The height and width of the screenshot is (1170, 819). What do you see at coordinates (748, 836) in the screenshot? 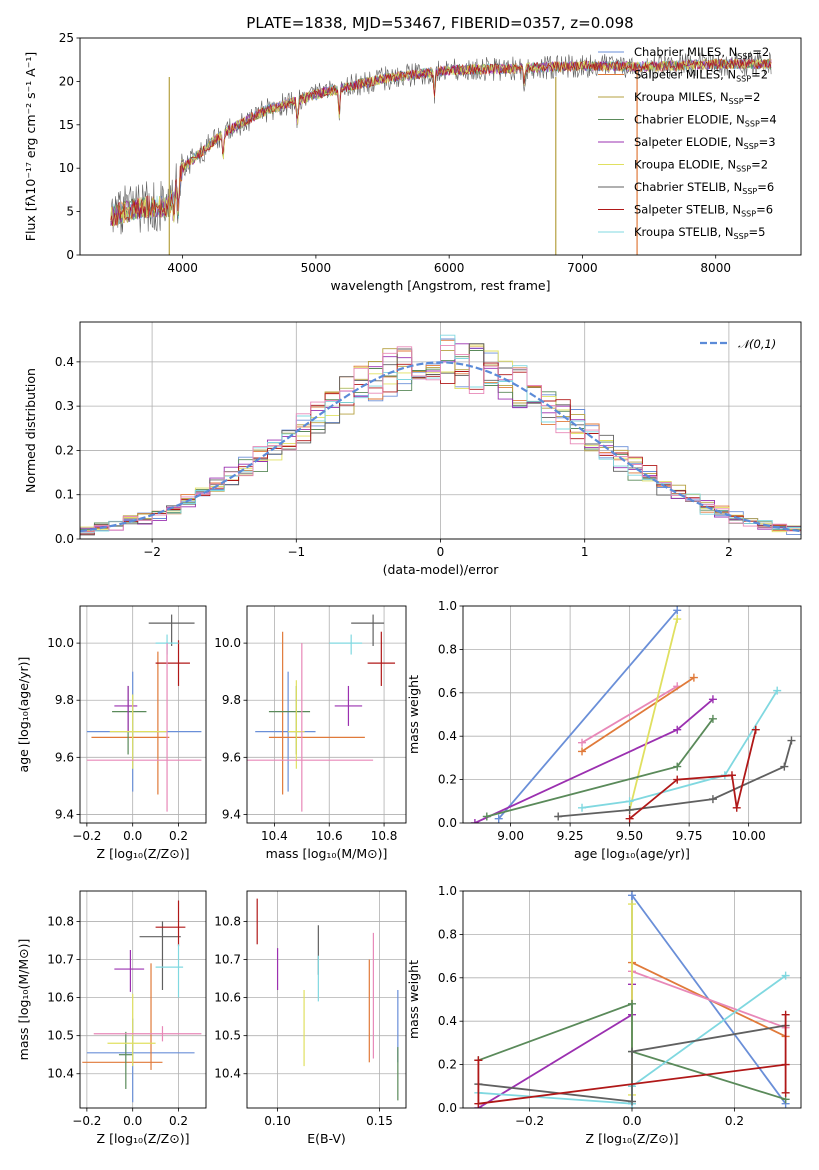
I see `x-tick-label: 10.00` at bounding box center [748, 836].